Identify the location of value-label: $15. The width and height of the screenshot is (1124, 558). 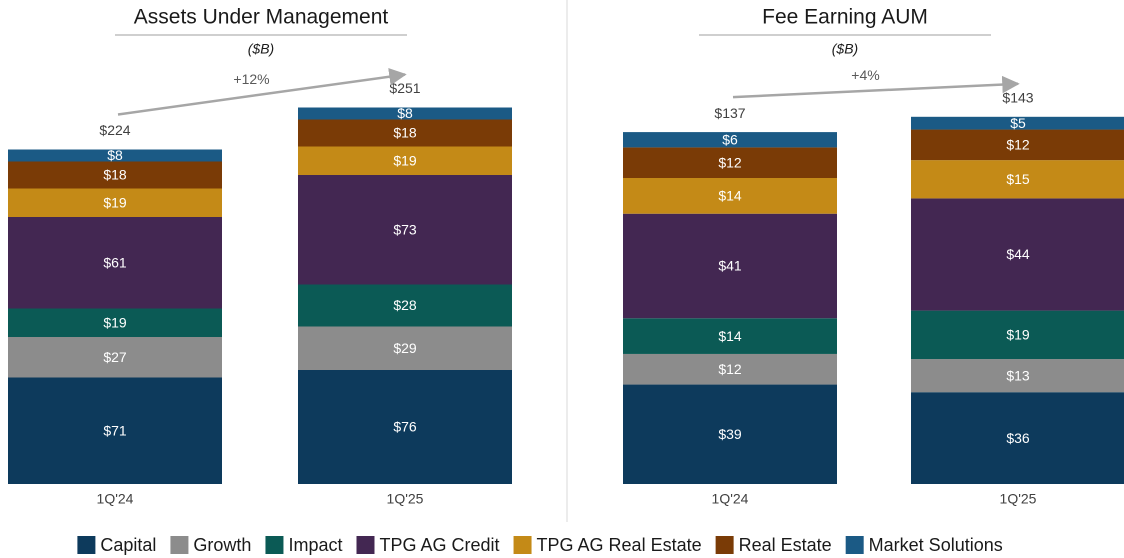
(1018, 179).